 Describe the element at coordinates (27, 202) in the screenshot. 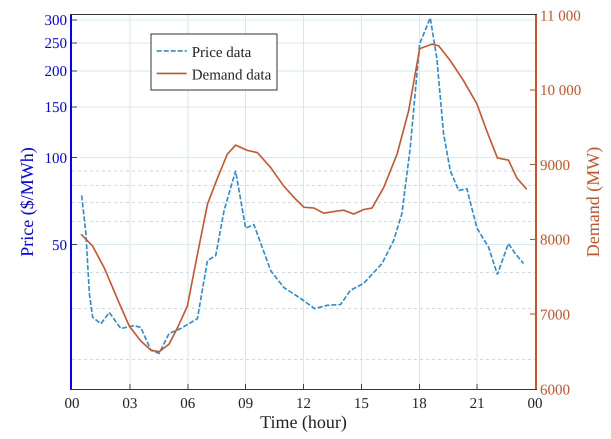

I see `y-axis-title: Price ($/MWh)` at that location.